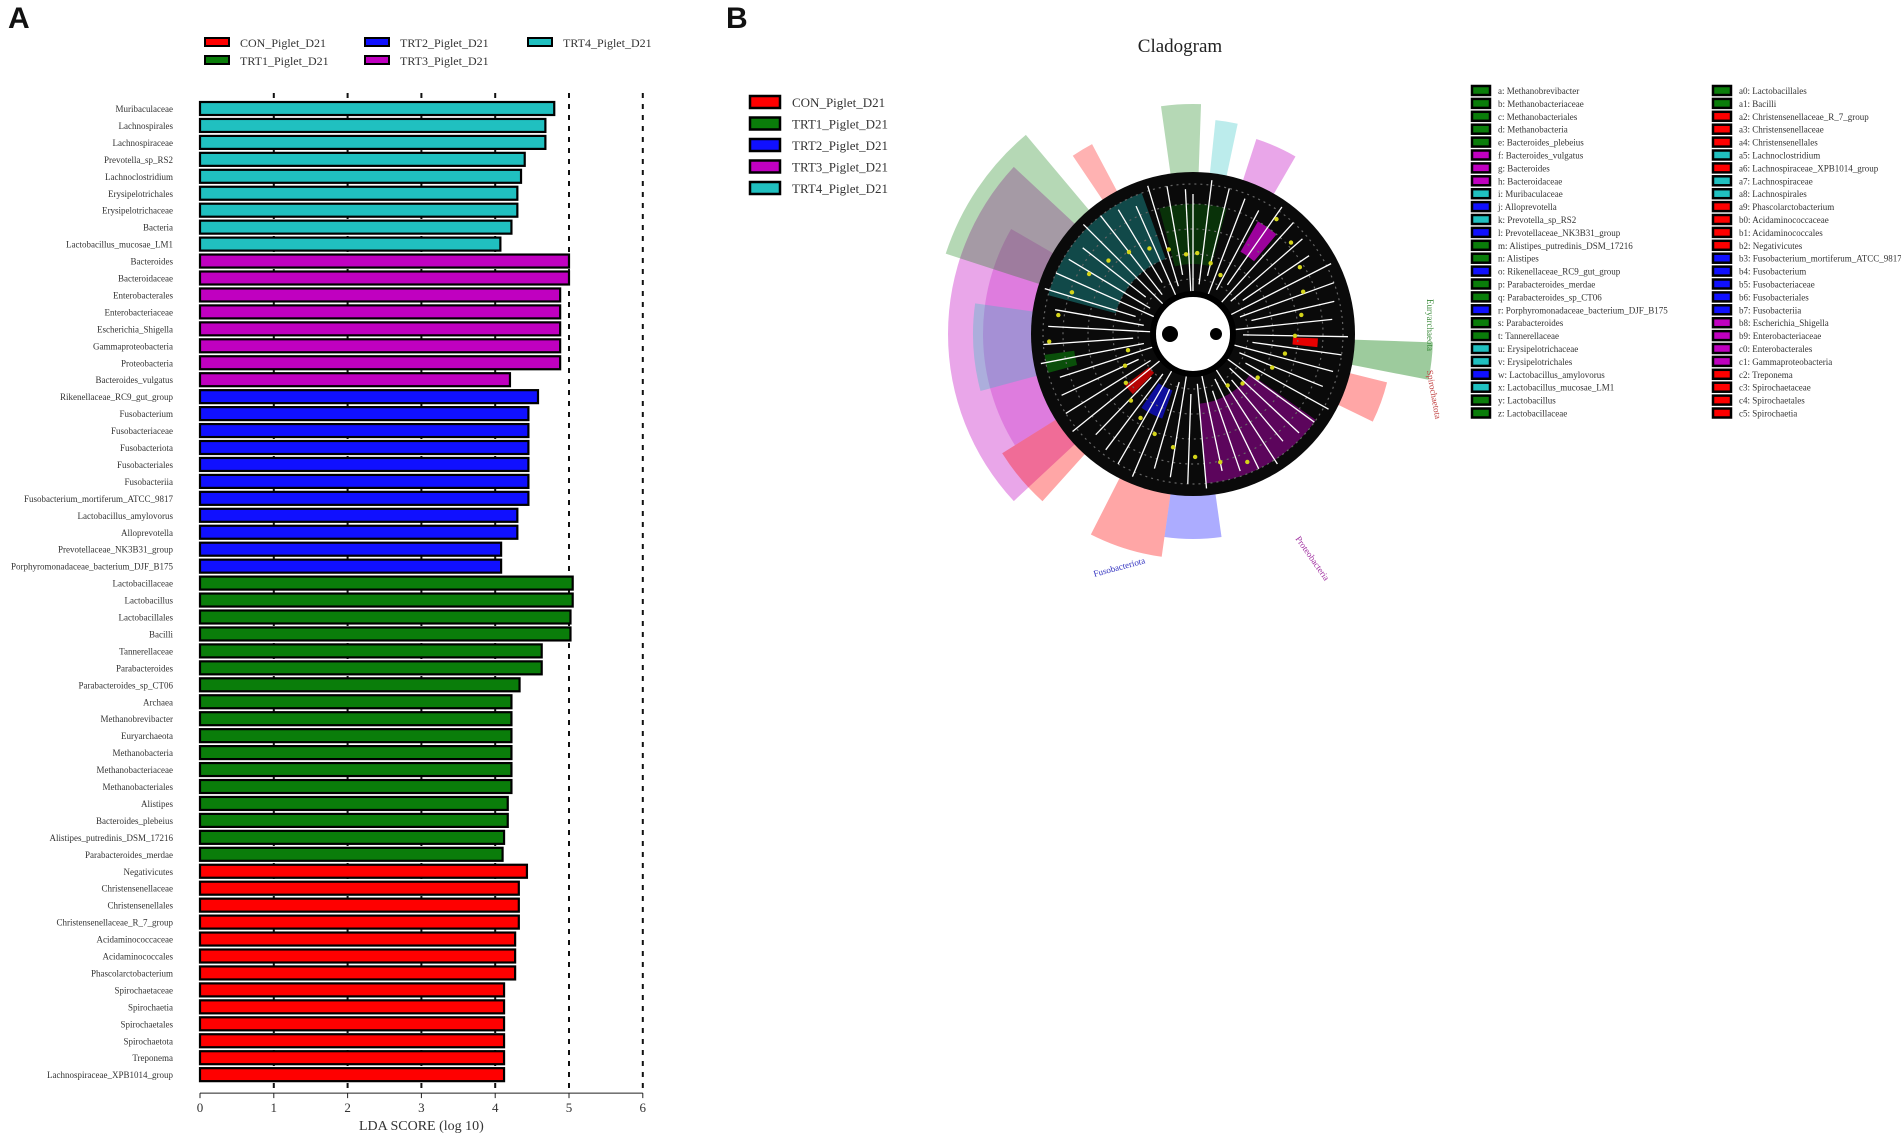 This screenshot has width=1901, height=1135. What do you see at coordinates (147, 414) in the screenshot?
I see `bar-category-label: Fusobacterium` at bounding box center [147, 414].